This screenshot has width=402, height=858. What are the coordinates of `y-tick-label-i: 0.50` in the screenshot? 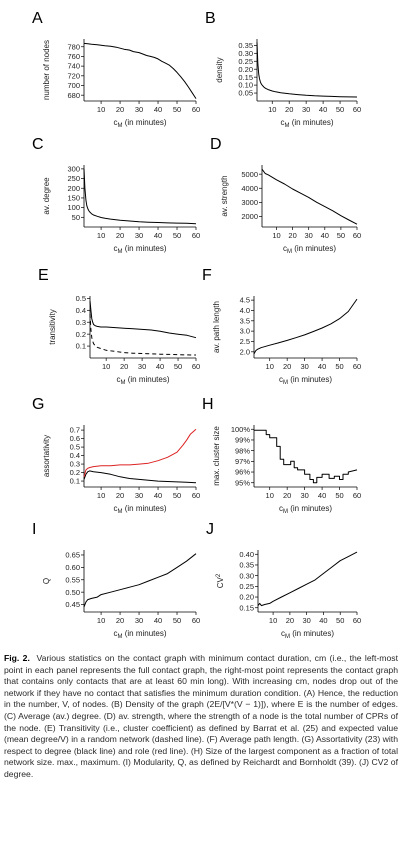 It's located at (72, 592).